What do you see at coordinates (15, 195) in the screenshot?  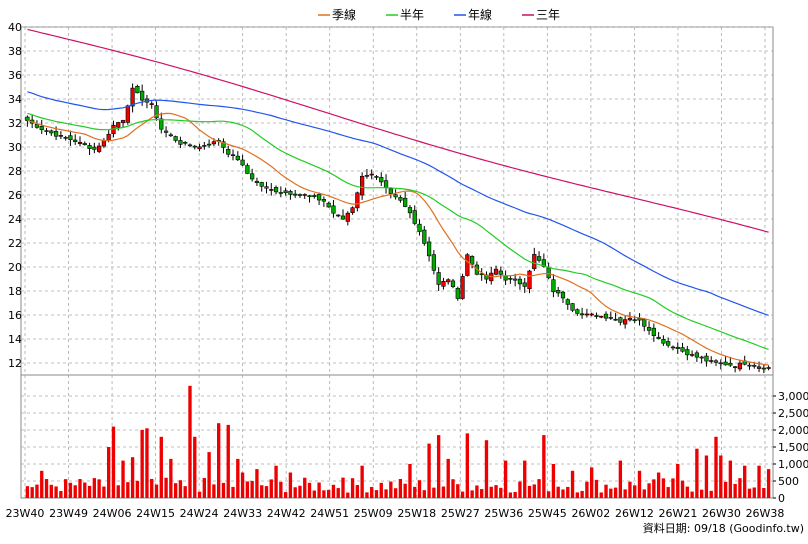 I see `price-tick-label: 26` at bounding box center [15, 195].